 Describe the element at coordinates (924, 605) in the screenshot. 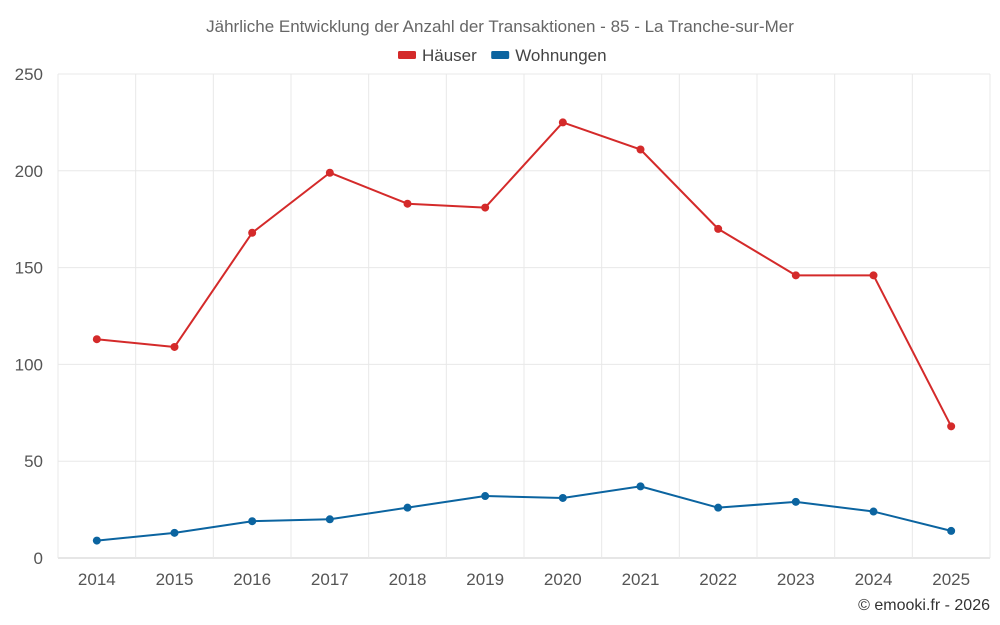

I see `credit-text: © emooki.fr - 2026` at that location.